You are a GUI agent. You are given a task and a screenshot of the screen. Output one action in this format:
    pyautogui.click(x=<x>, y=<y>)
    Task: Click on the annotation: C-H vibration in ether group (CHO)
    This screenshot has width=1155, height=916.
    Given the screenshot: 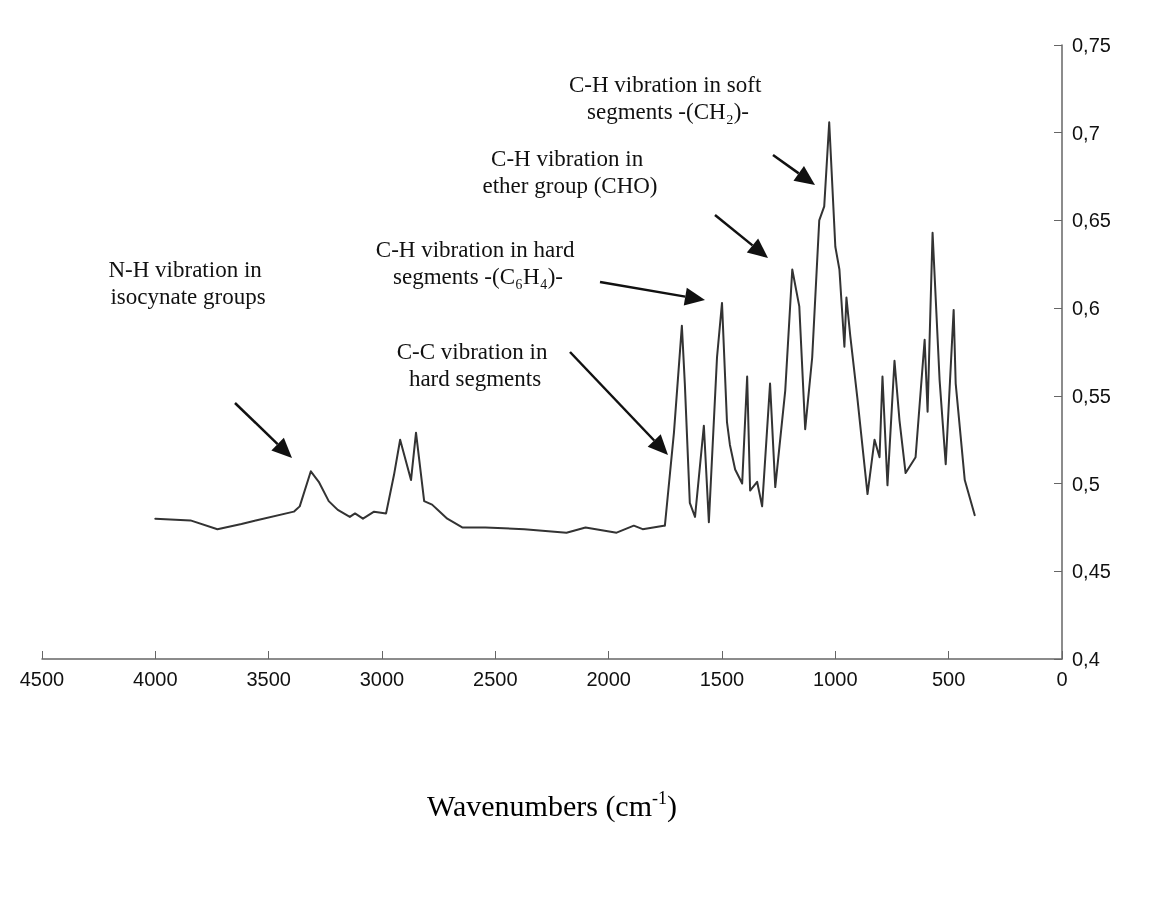 What is the action you would take?
    pyautogui.click(x=570, y=172)
    